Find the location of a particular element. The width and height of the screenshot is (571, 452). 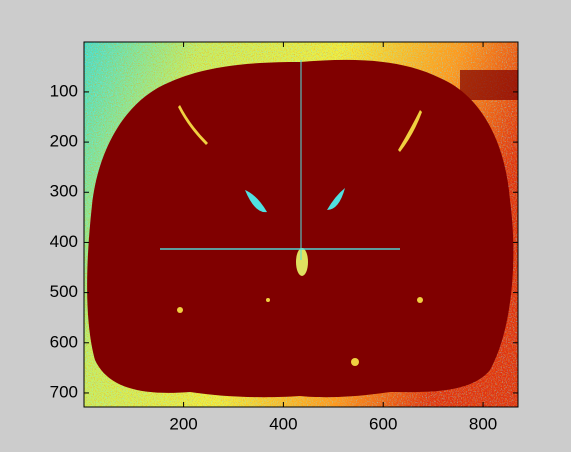

x-tick-label: 200 is located at coordinates (183, 423).